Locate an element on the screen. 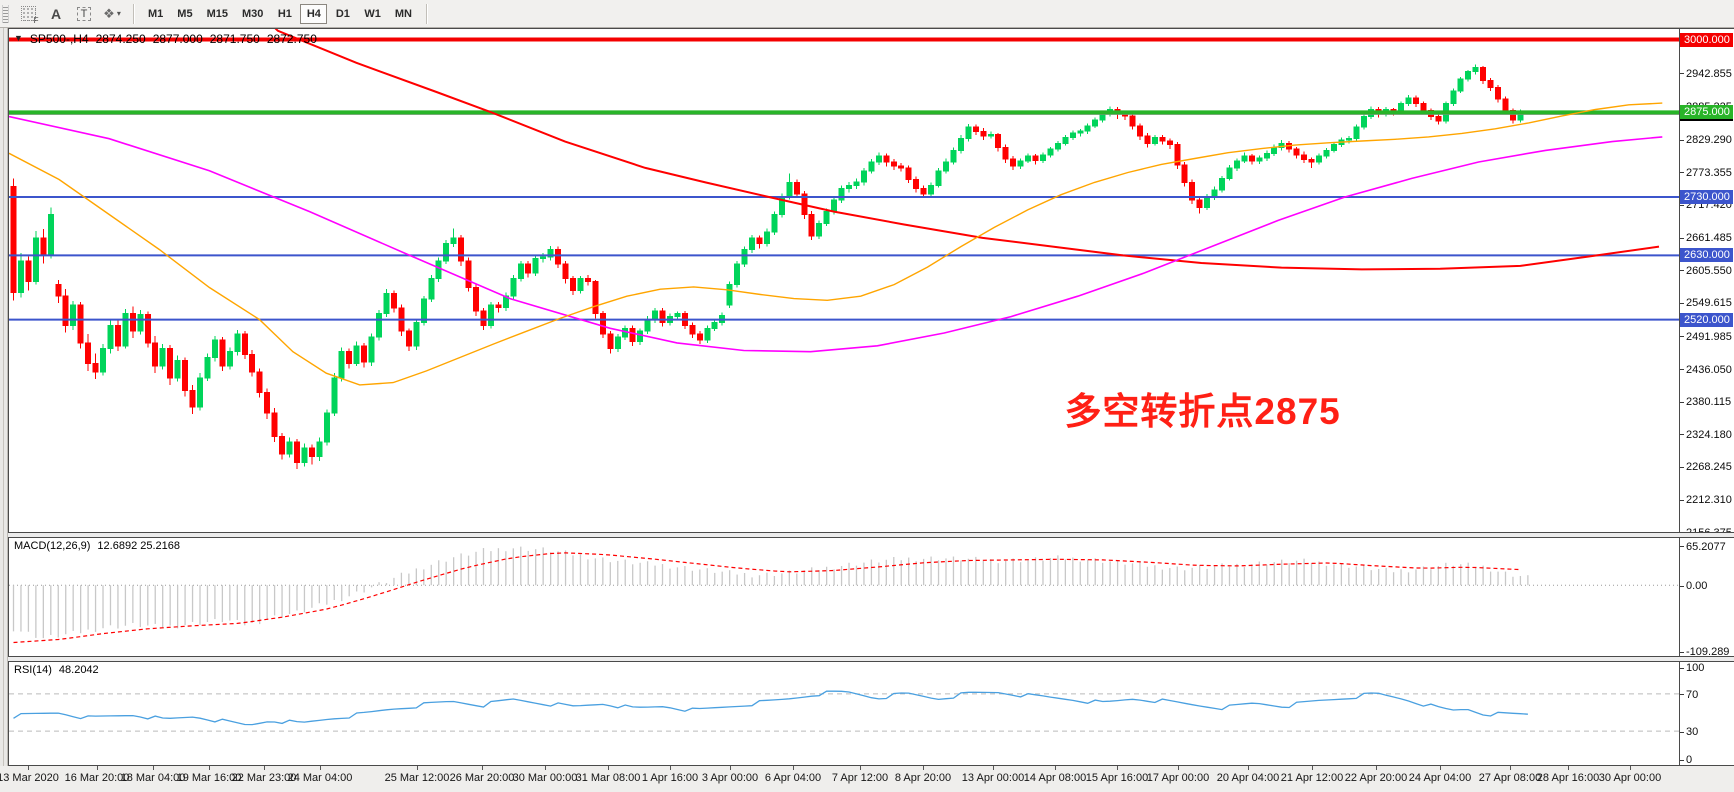 Image resolution: width=1734 pixels, height=792 pixels. ohlc-open: 2874.250 is located at coordinates (120, 39).